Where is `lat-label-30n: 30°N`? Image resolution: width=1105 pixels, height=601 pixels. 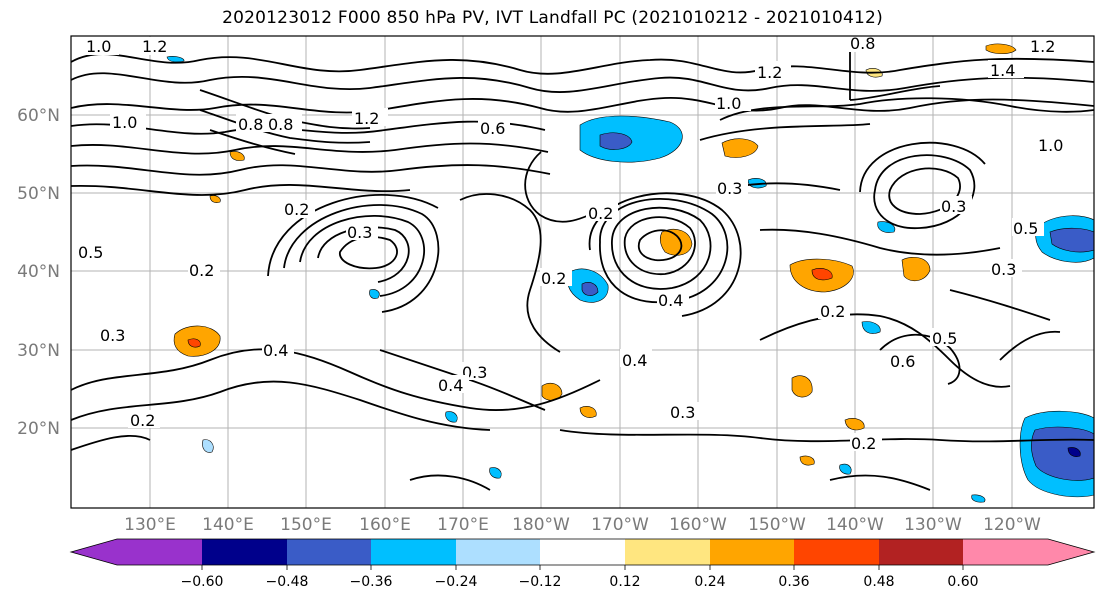
lat-label-30n: 30°N is located at coordinates (38, 351).